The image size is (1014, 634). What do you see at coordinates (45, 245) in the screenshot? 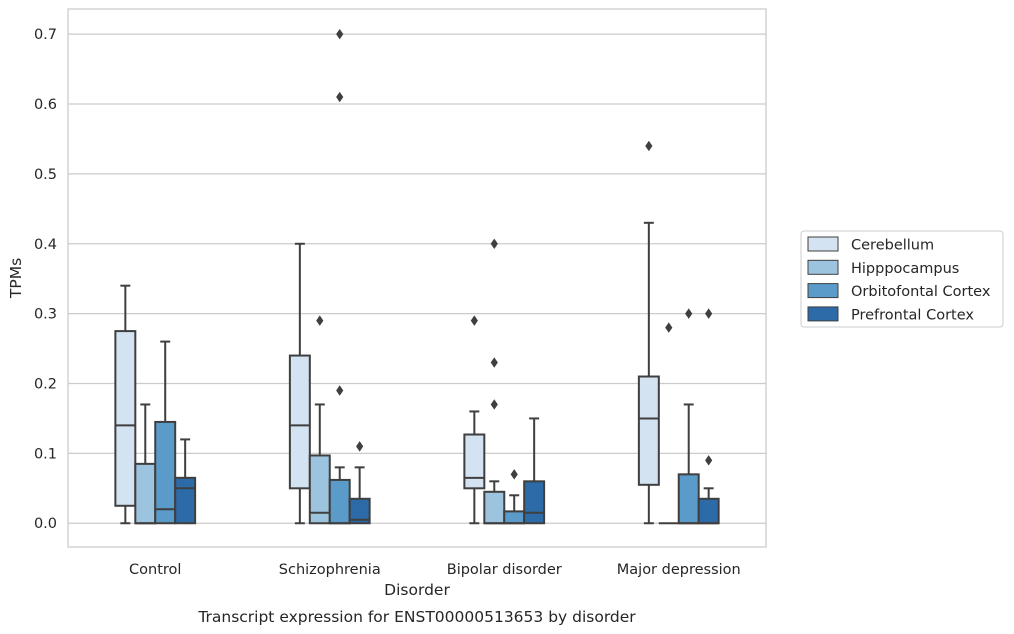
I see `y-tick-label: 0.4` at bounding box center [45, 245].